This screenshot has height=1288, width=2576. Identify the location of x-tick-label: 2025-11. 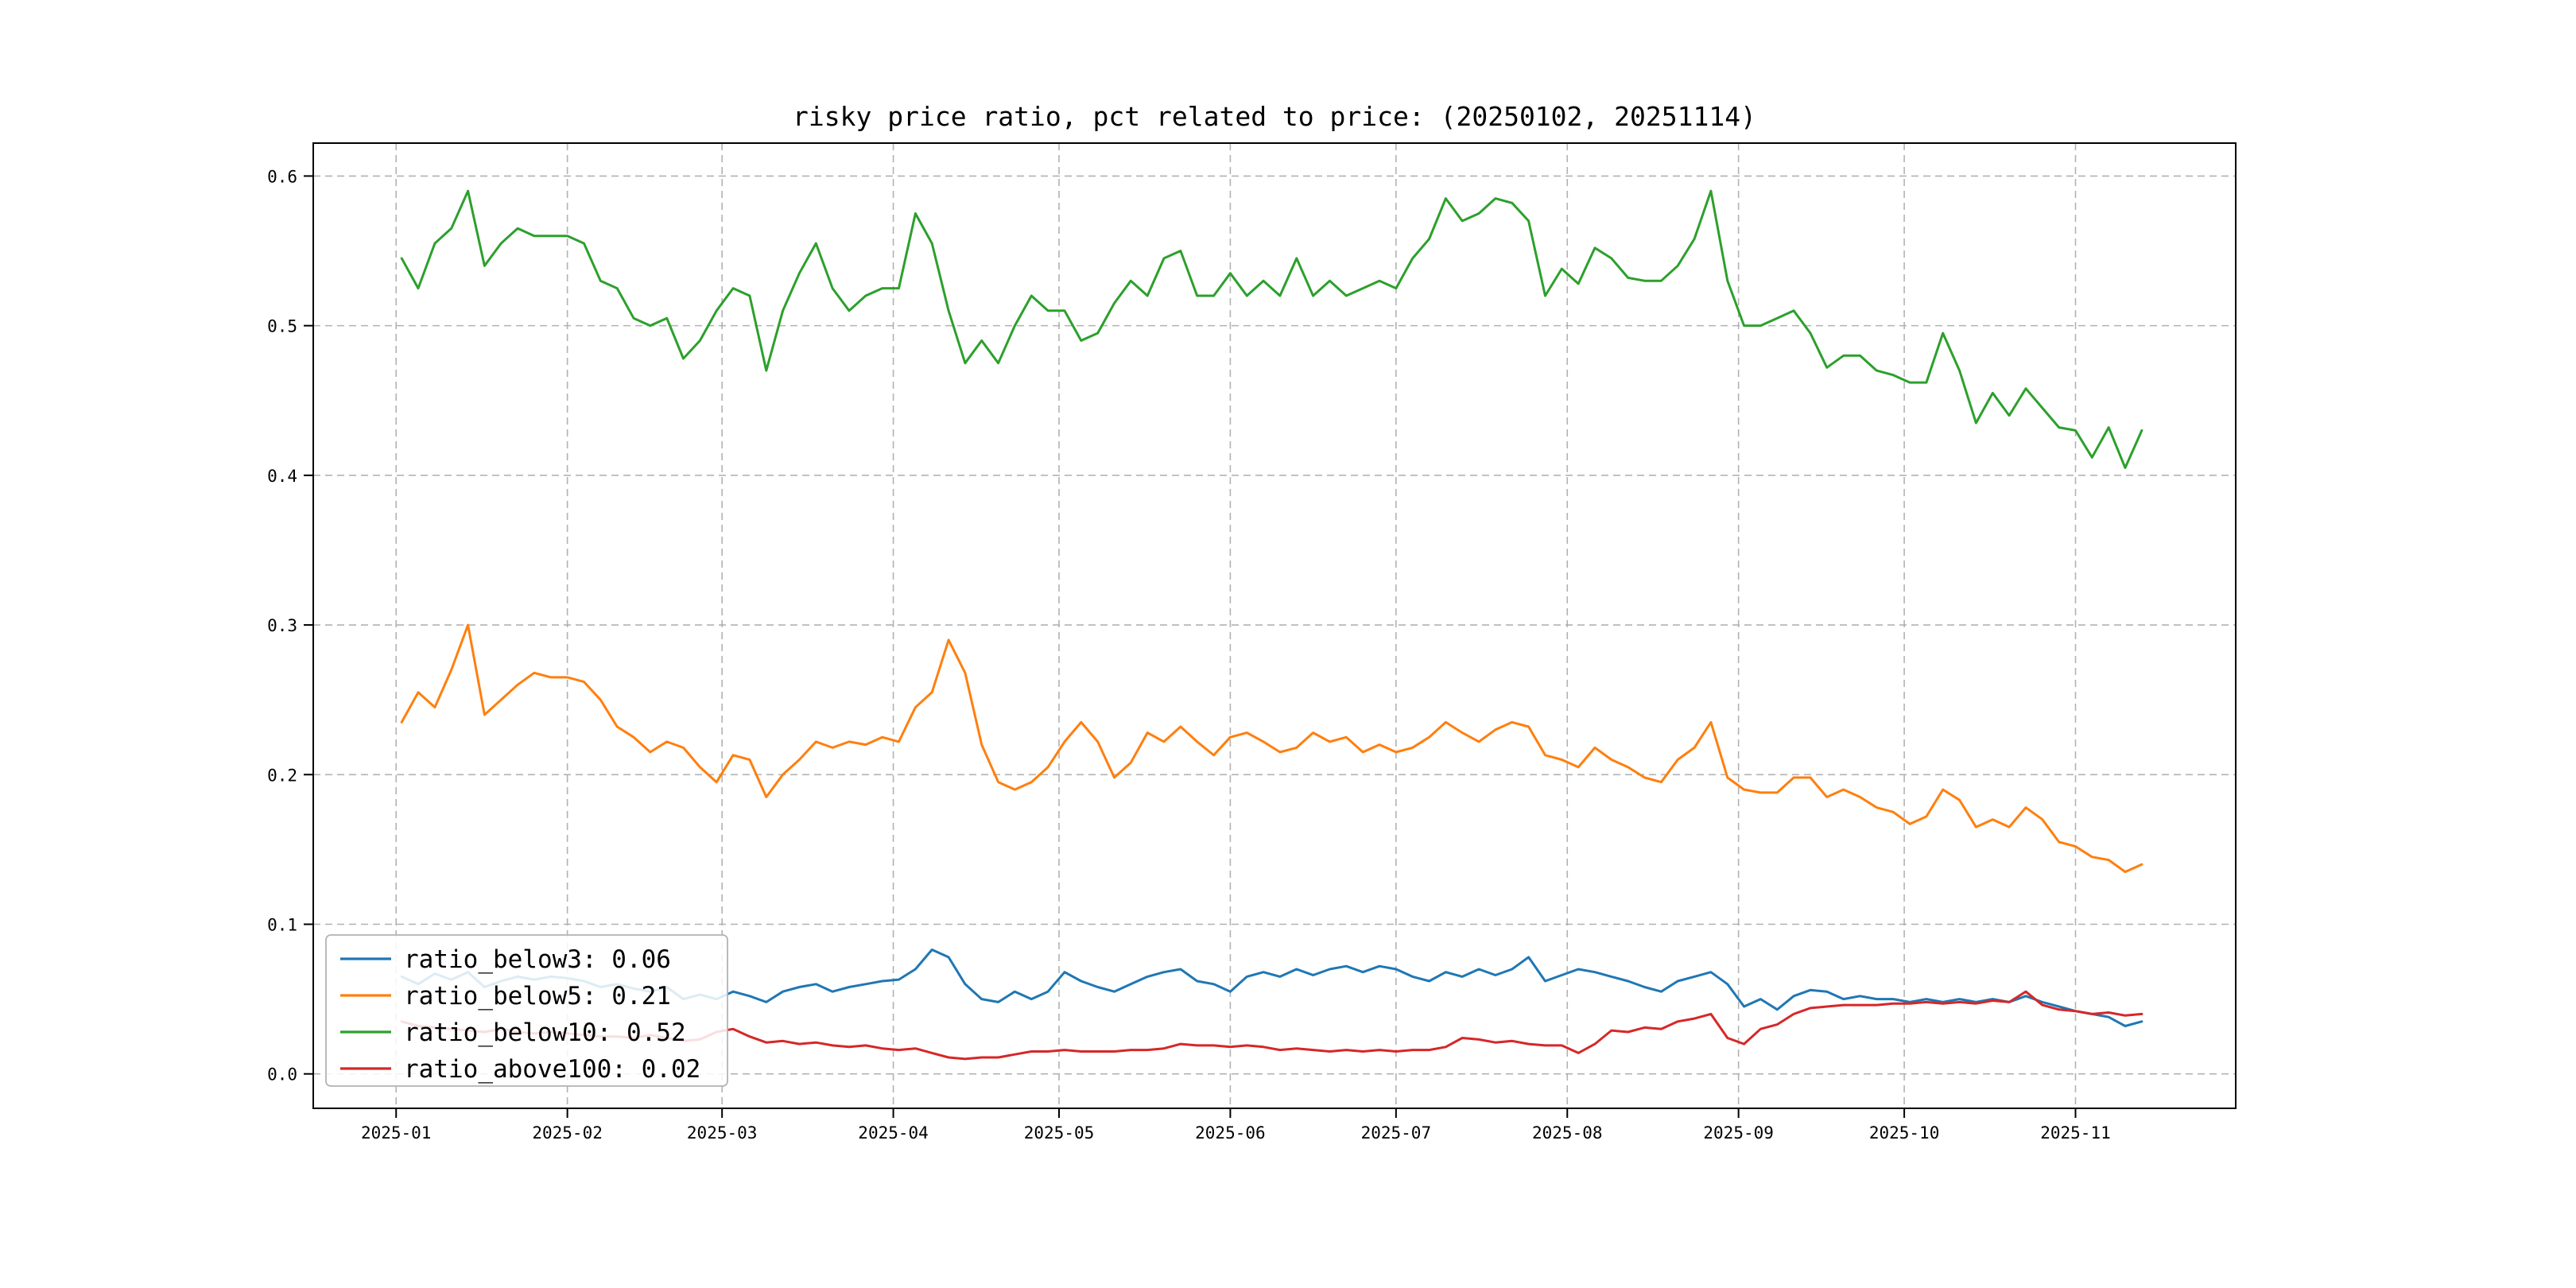
(2076, 1133).